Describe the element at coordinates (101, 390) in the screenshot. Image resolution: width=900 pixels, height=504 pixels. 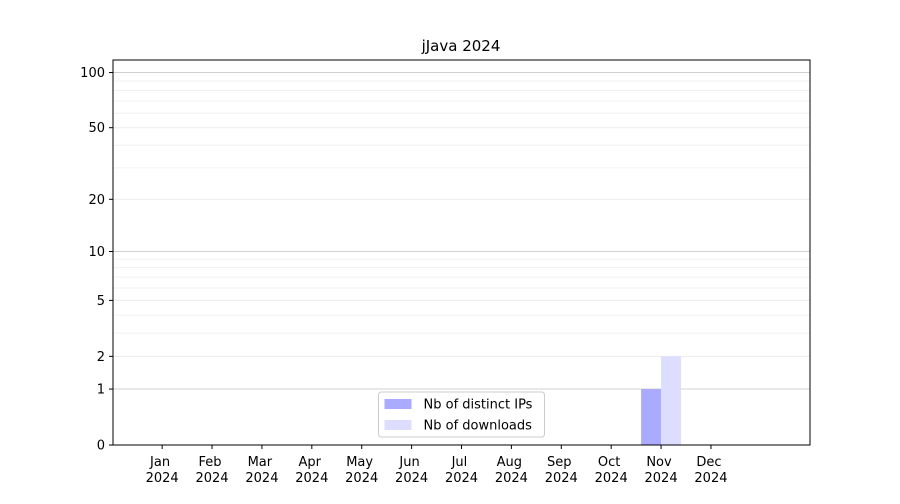
I see `y-tick-label: 1` at that location.